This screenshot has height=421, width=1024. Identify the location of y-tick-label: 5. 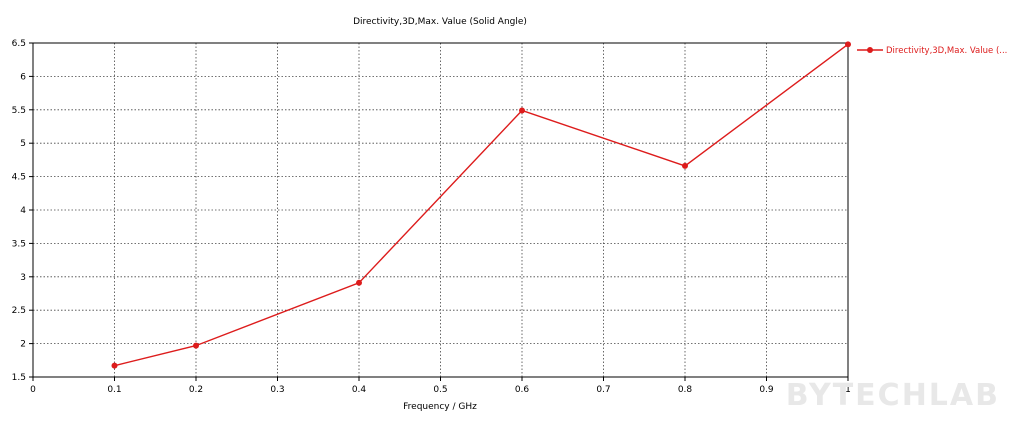
(23, 144).